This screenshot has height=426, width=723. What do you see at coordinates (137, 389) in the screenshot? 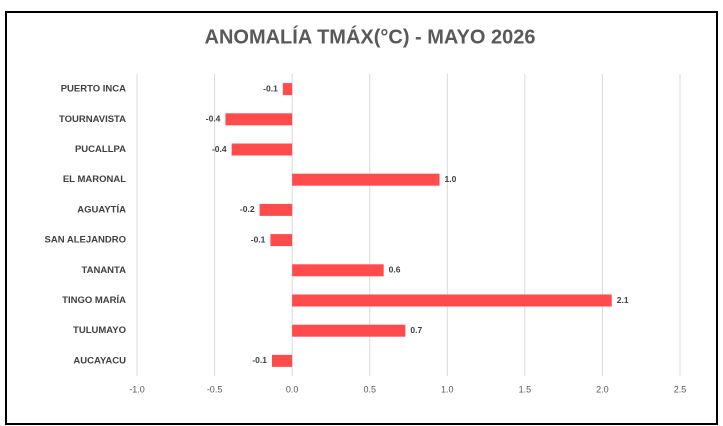
I see `x-tick-label: -1.0` at bounding box center [137, 389].